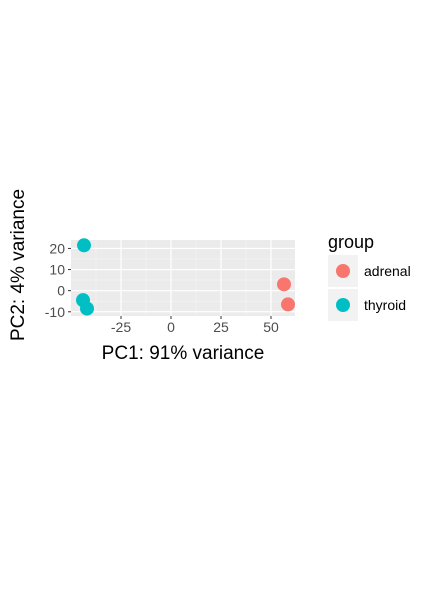 This screenshot has width=441, height=605. What do you see at coordinates (369, 288) in the screenshot?
I see `legend-items: adrenal thyroid` at bounding box center [369, 288].